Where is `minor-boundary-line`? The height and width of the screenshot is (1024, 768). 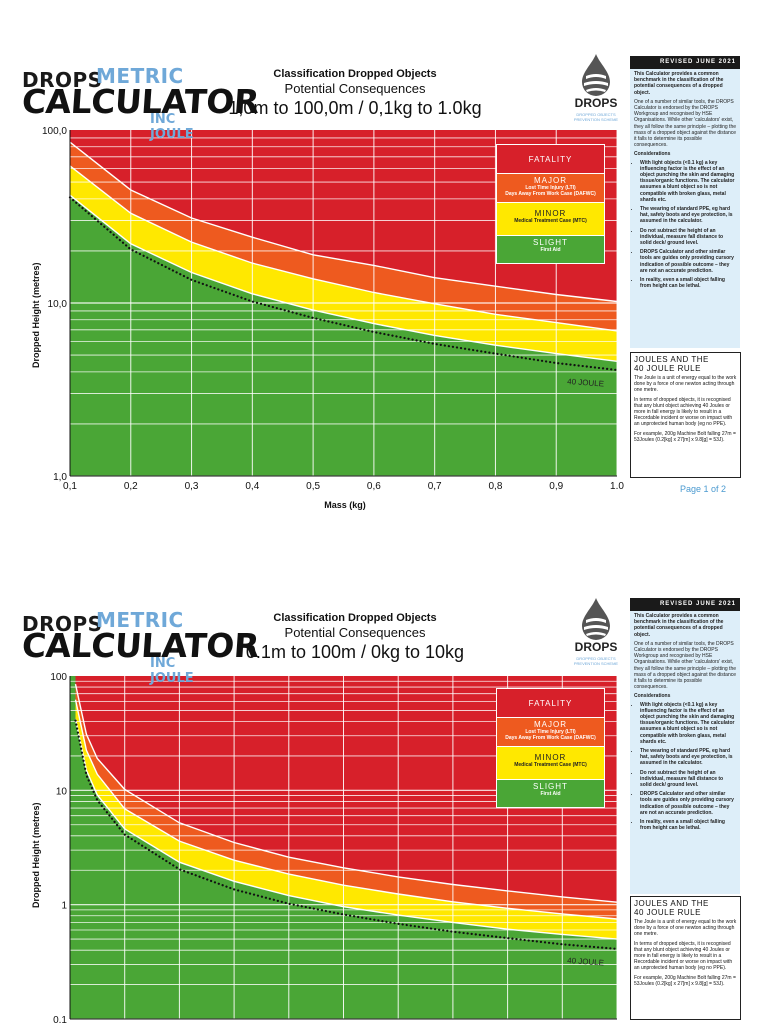
minor-boundary-line is located at coordinates (343, 278).